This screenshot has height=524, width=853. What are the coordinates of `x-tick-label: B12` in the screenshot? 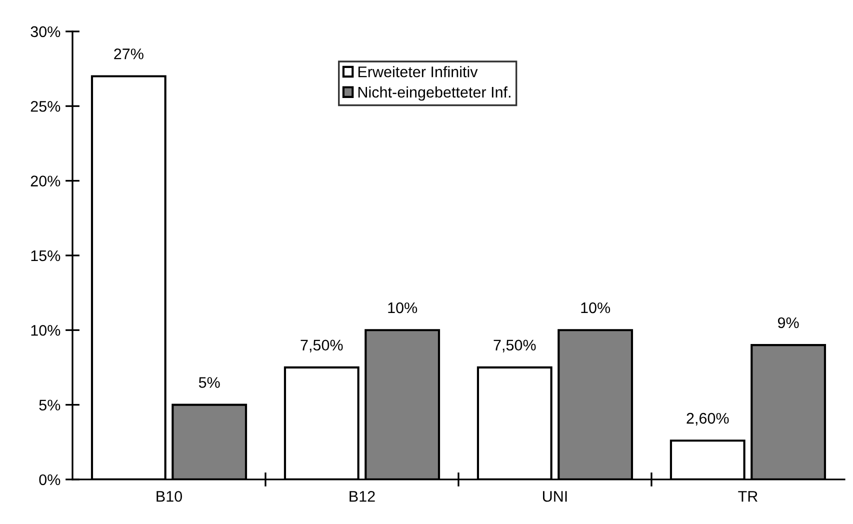 It's located at (362, 496).